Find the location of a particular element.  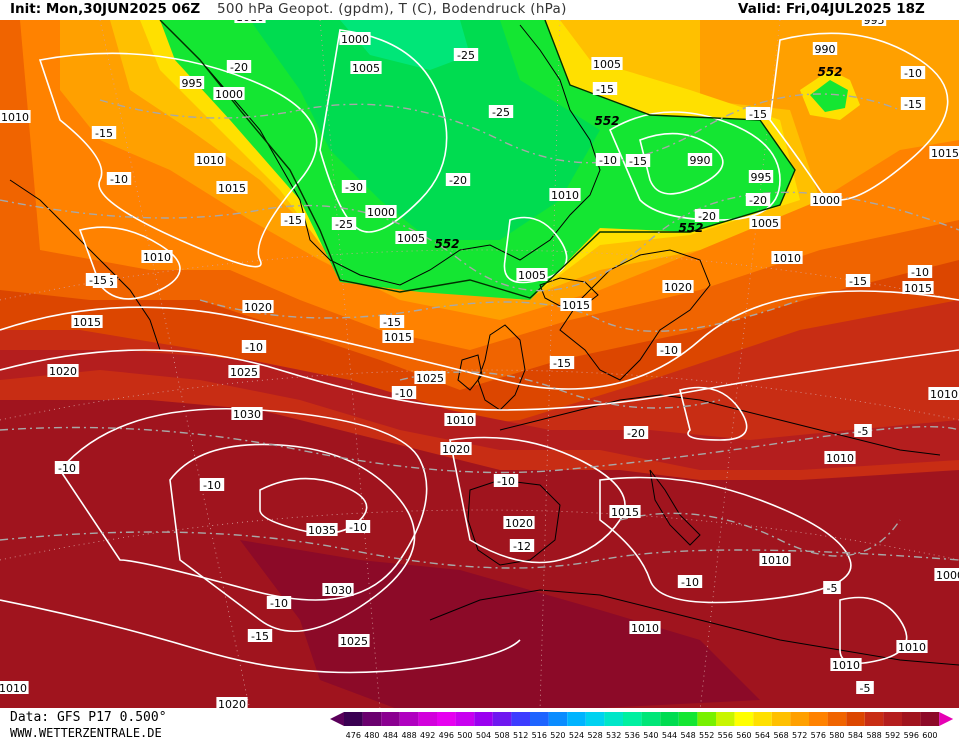

contour-552-labels: 552 552 552 552 is located at coordinates (638, 158).